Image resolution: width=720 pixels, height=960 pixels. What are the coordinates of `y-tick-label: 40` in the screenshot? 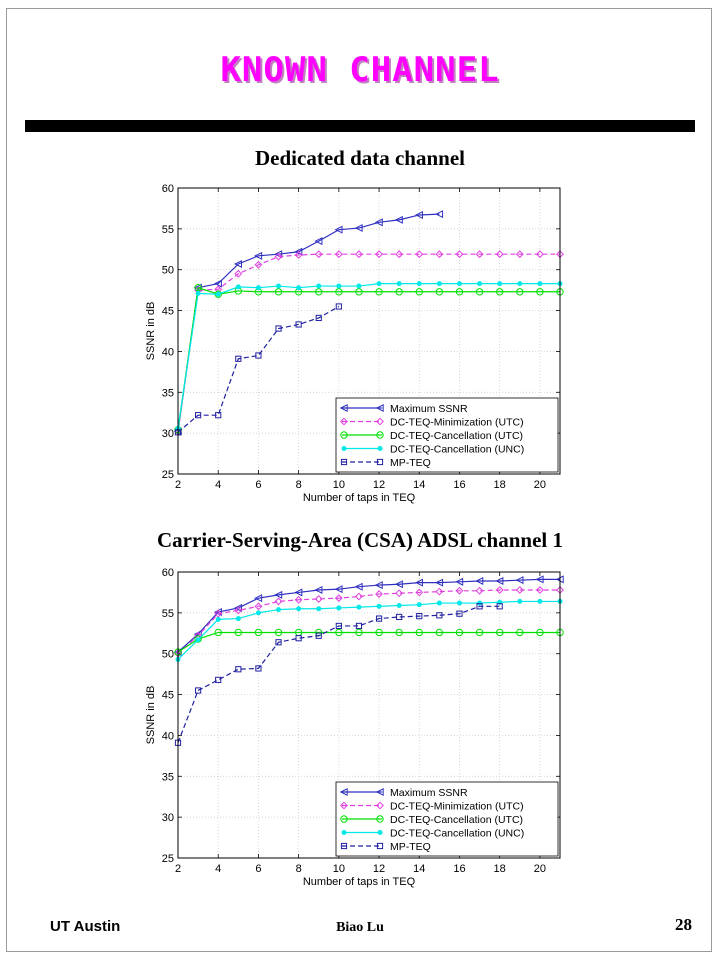 It's located at (168, 352).